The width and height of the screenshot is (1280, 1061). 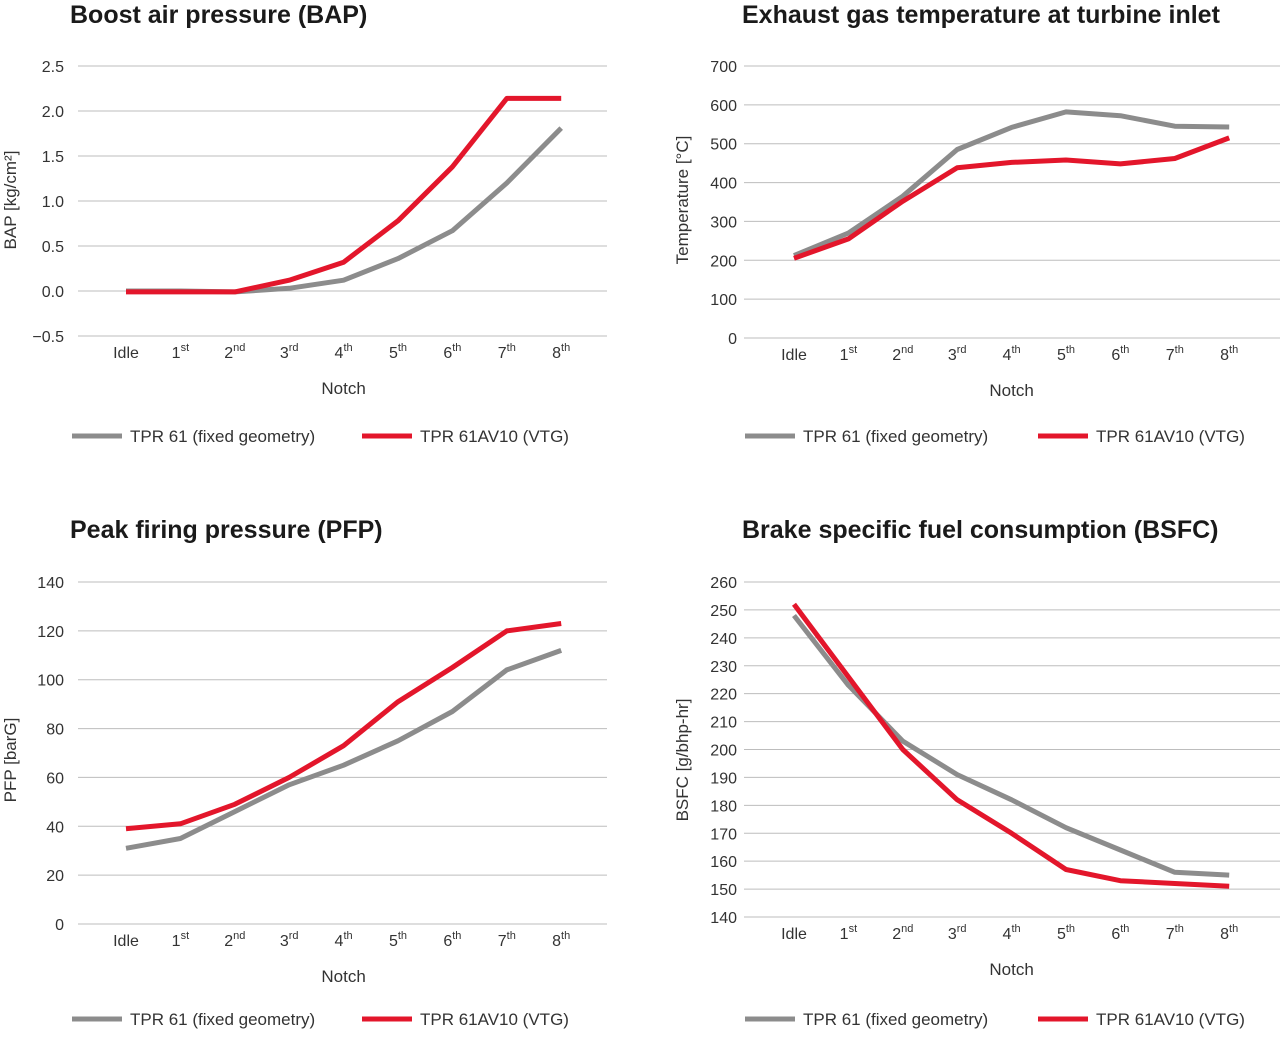 I want to click on y-tick-label: 0.0, so click(x=53, y=292).